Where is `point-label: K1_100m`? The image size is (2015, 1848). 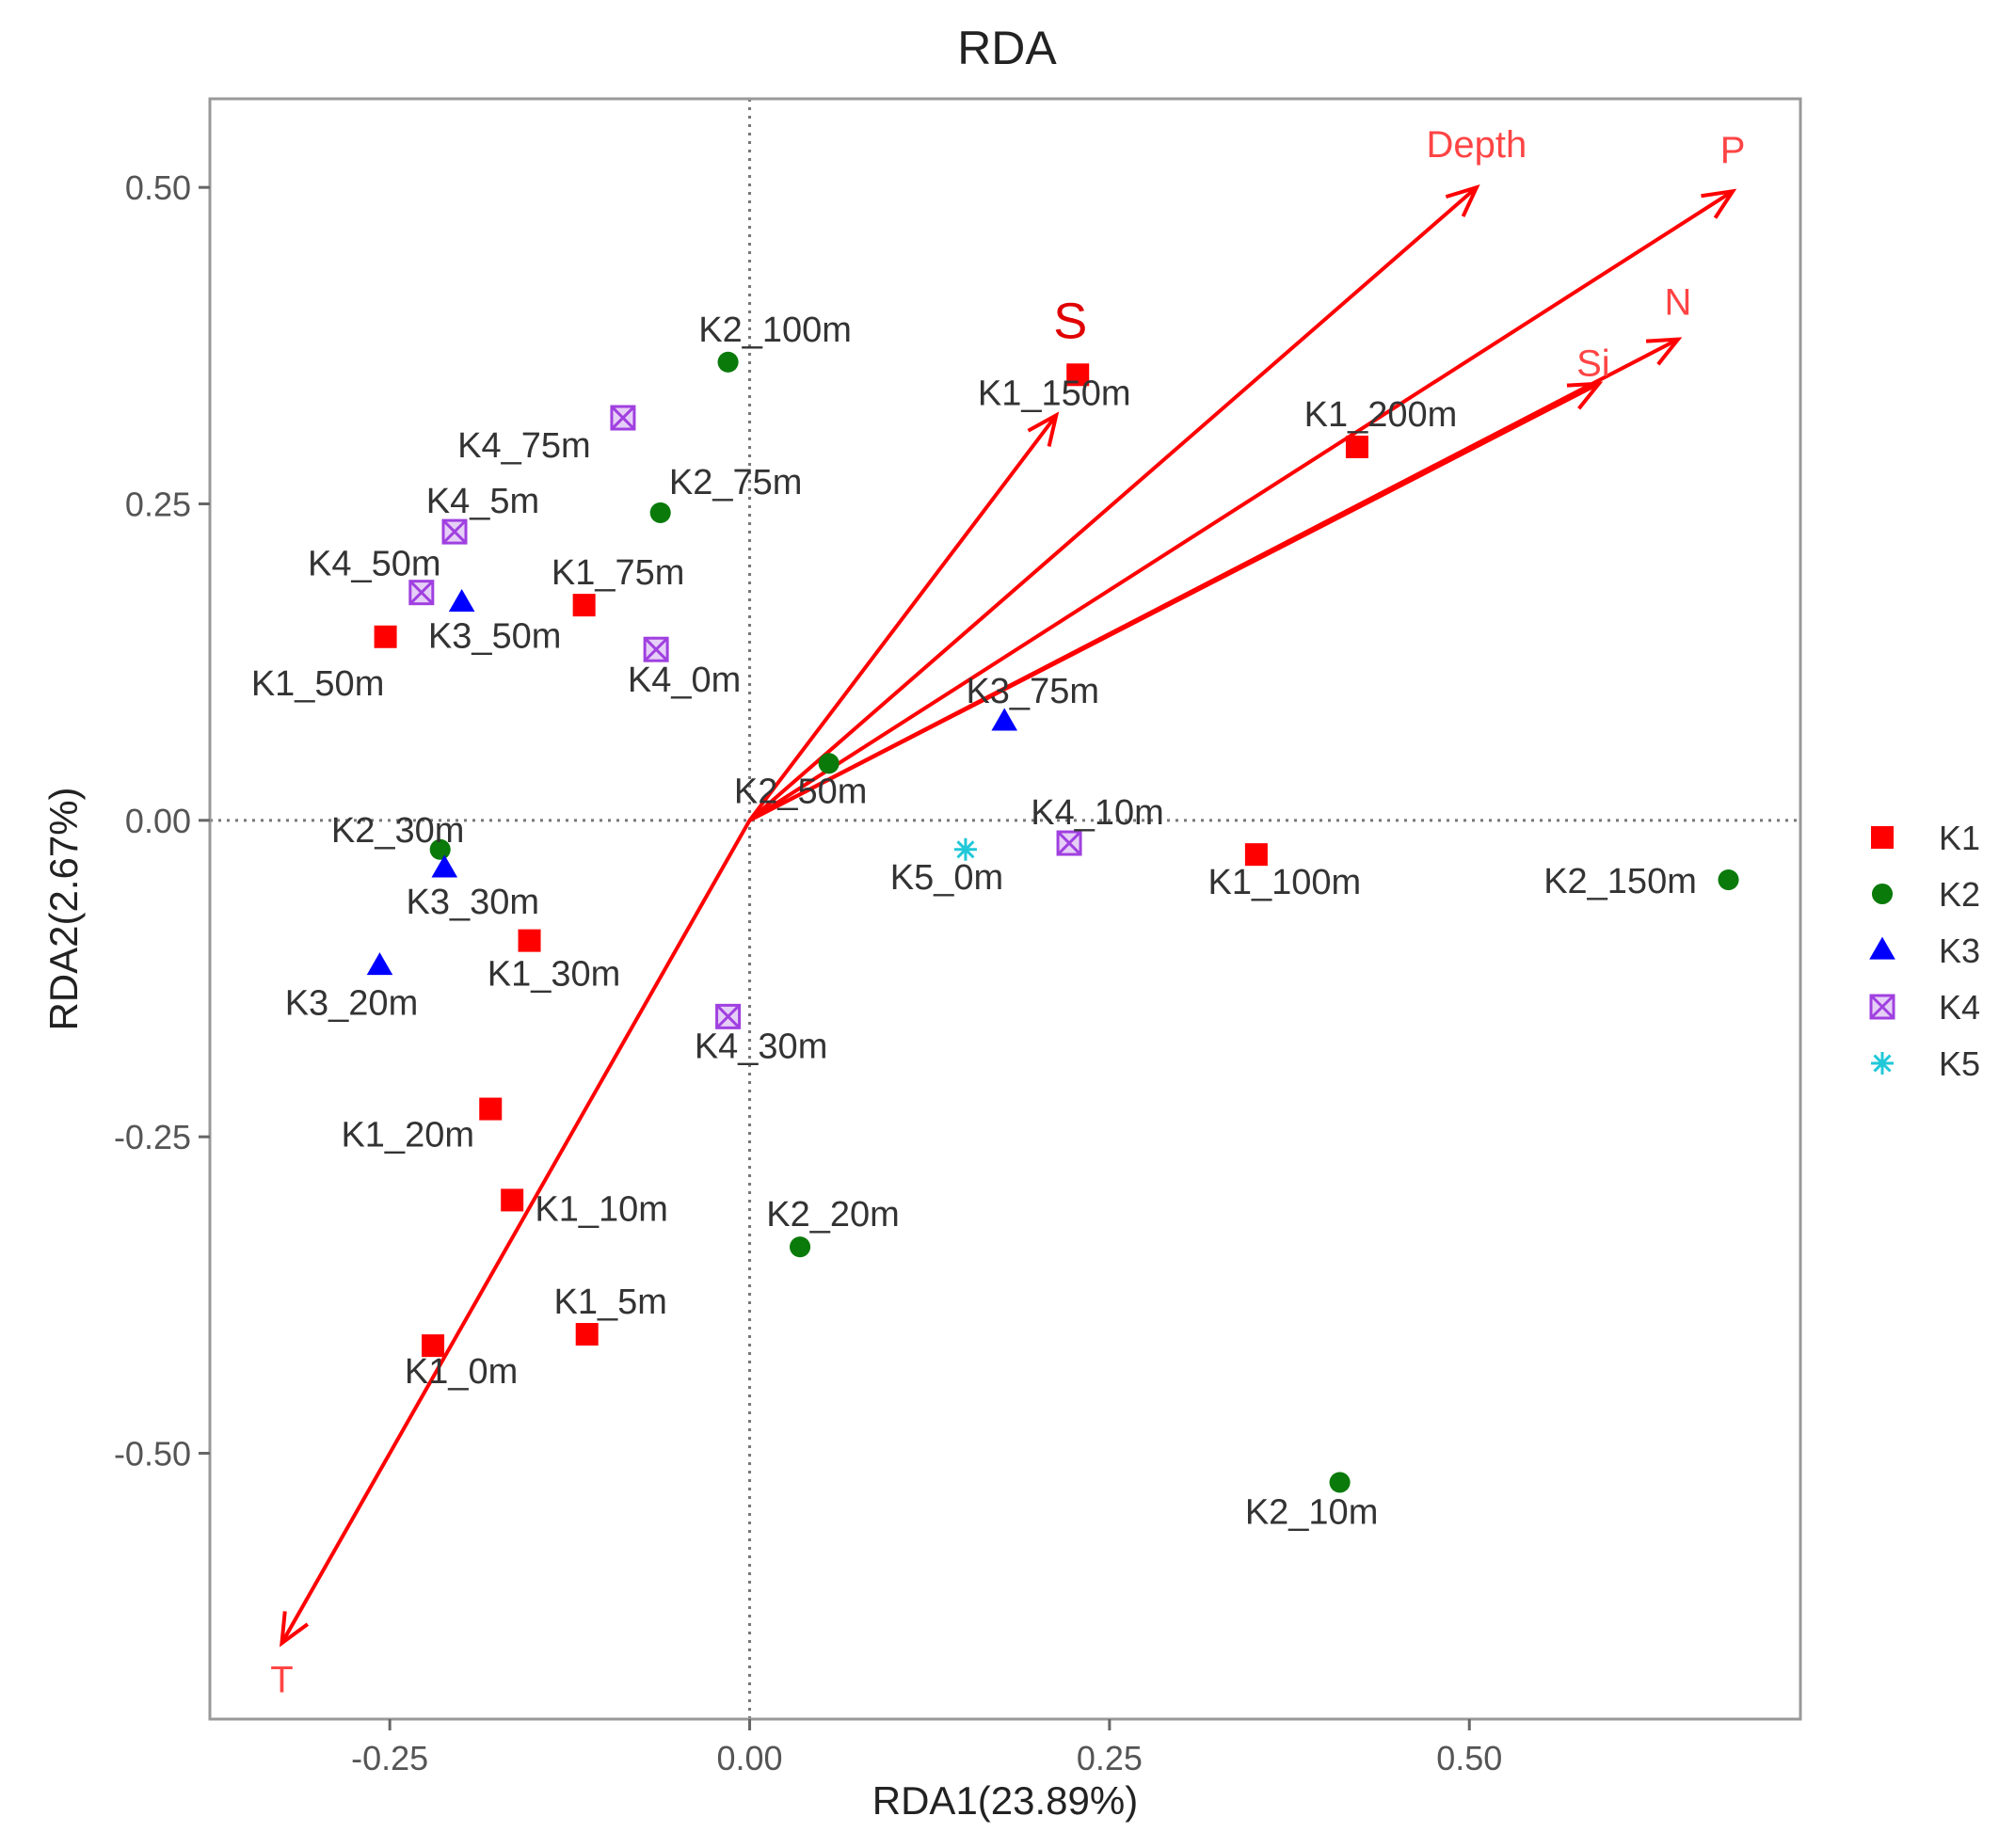 point-label: K1_100m is located at coordinates (1285, 882).